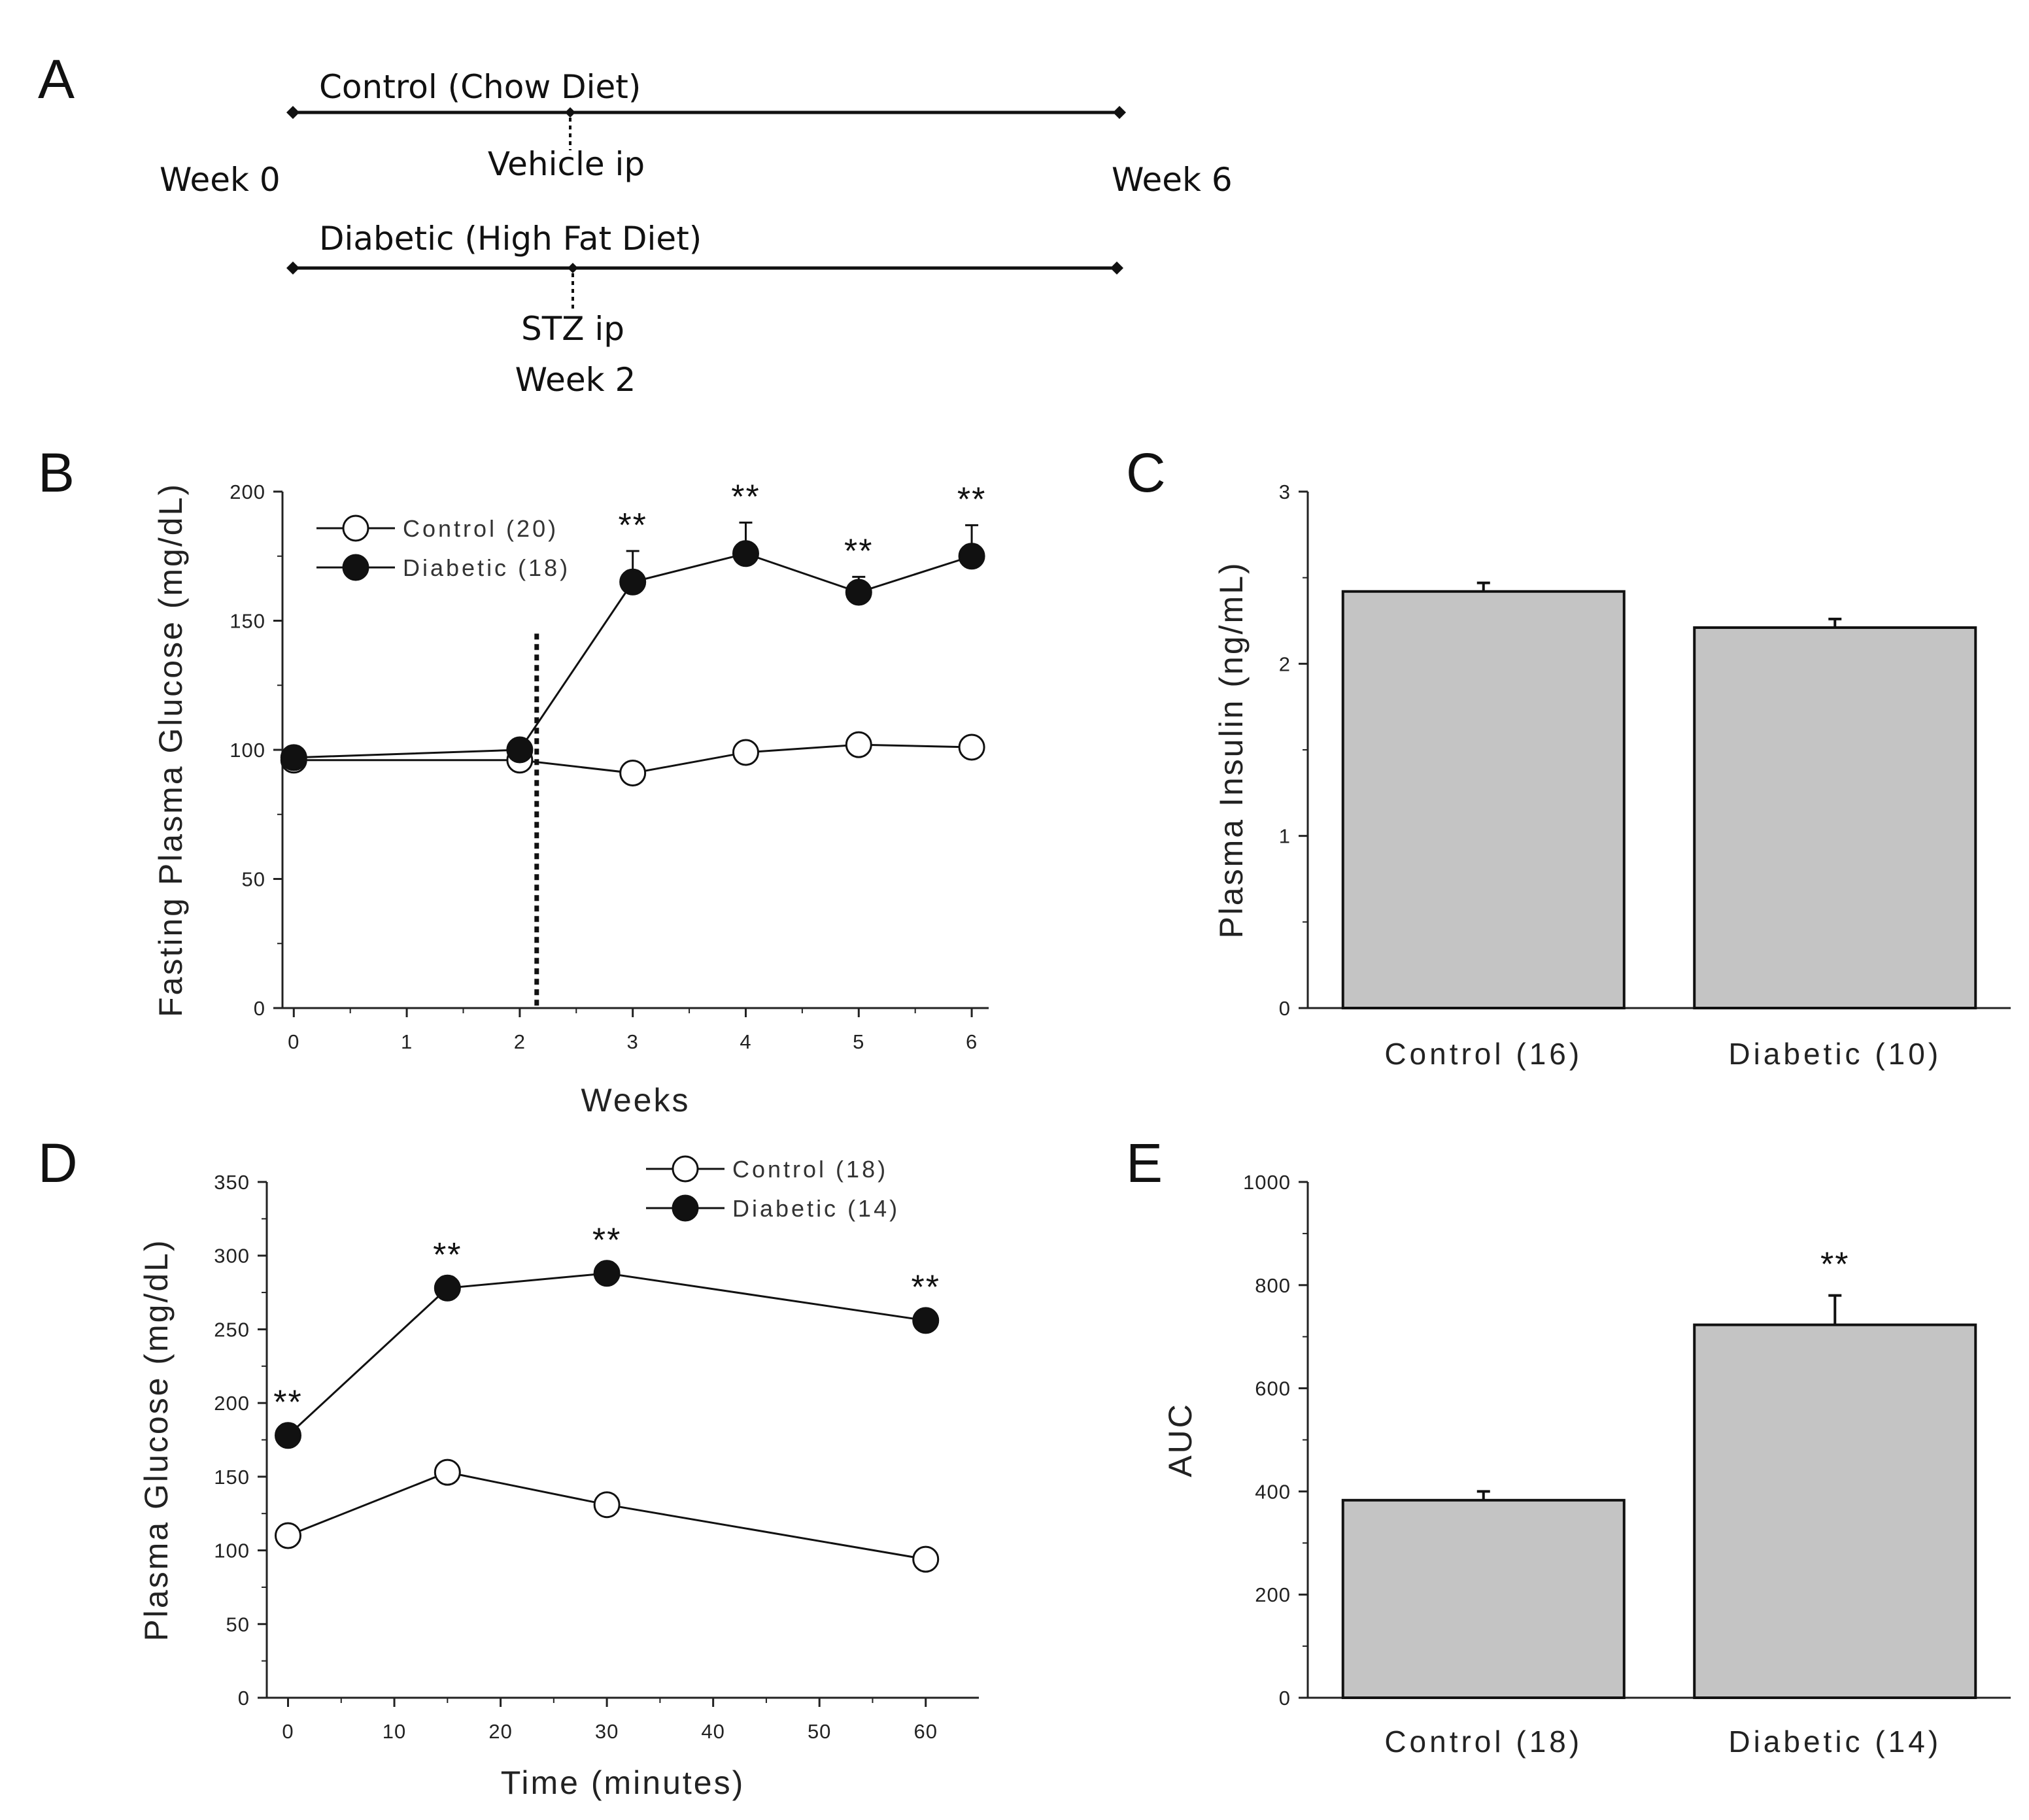 This screenshot has width=2029, height=1820. What do you see at coordinates (972, 1041) in the screenshot?
I see `x-tick-label: 6` at bounding box center [972, 1041].